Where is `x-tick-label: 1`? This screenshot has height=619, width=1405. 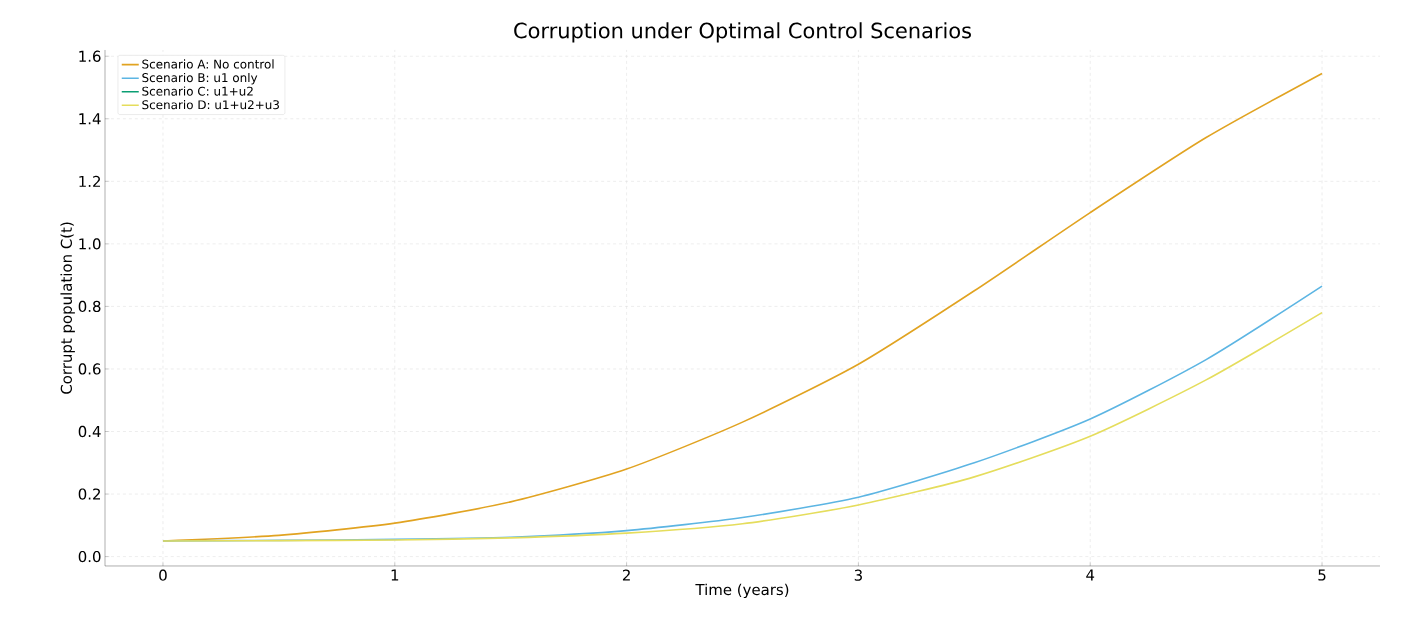 x-tick-label: 1 is located at coordinates (395, 575).